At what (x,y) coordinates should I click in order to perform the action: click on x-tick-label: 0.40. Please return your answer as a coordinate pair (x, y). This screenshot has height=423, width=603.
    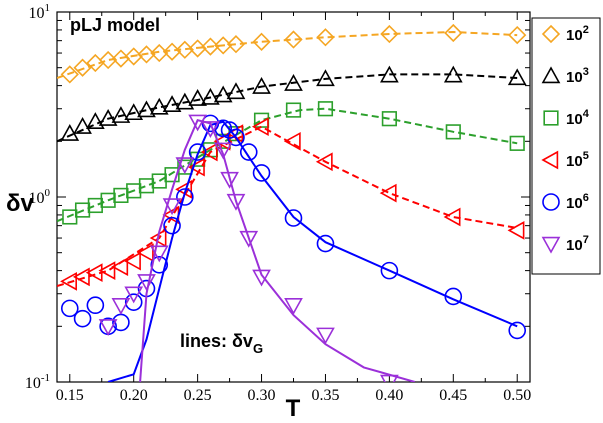
    Looking at the image, I should click on (389, 395).